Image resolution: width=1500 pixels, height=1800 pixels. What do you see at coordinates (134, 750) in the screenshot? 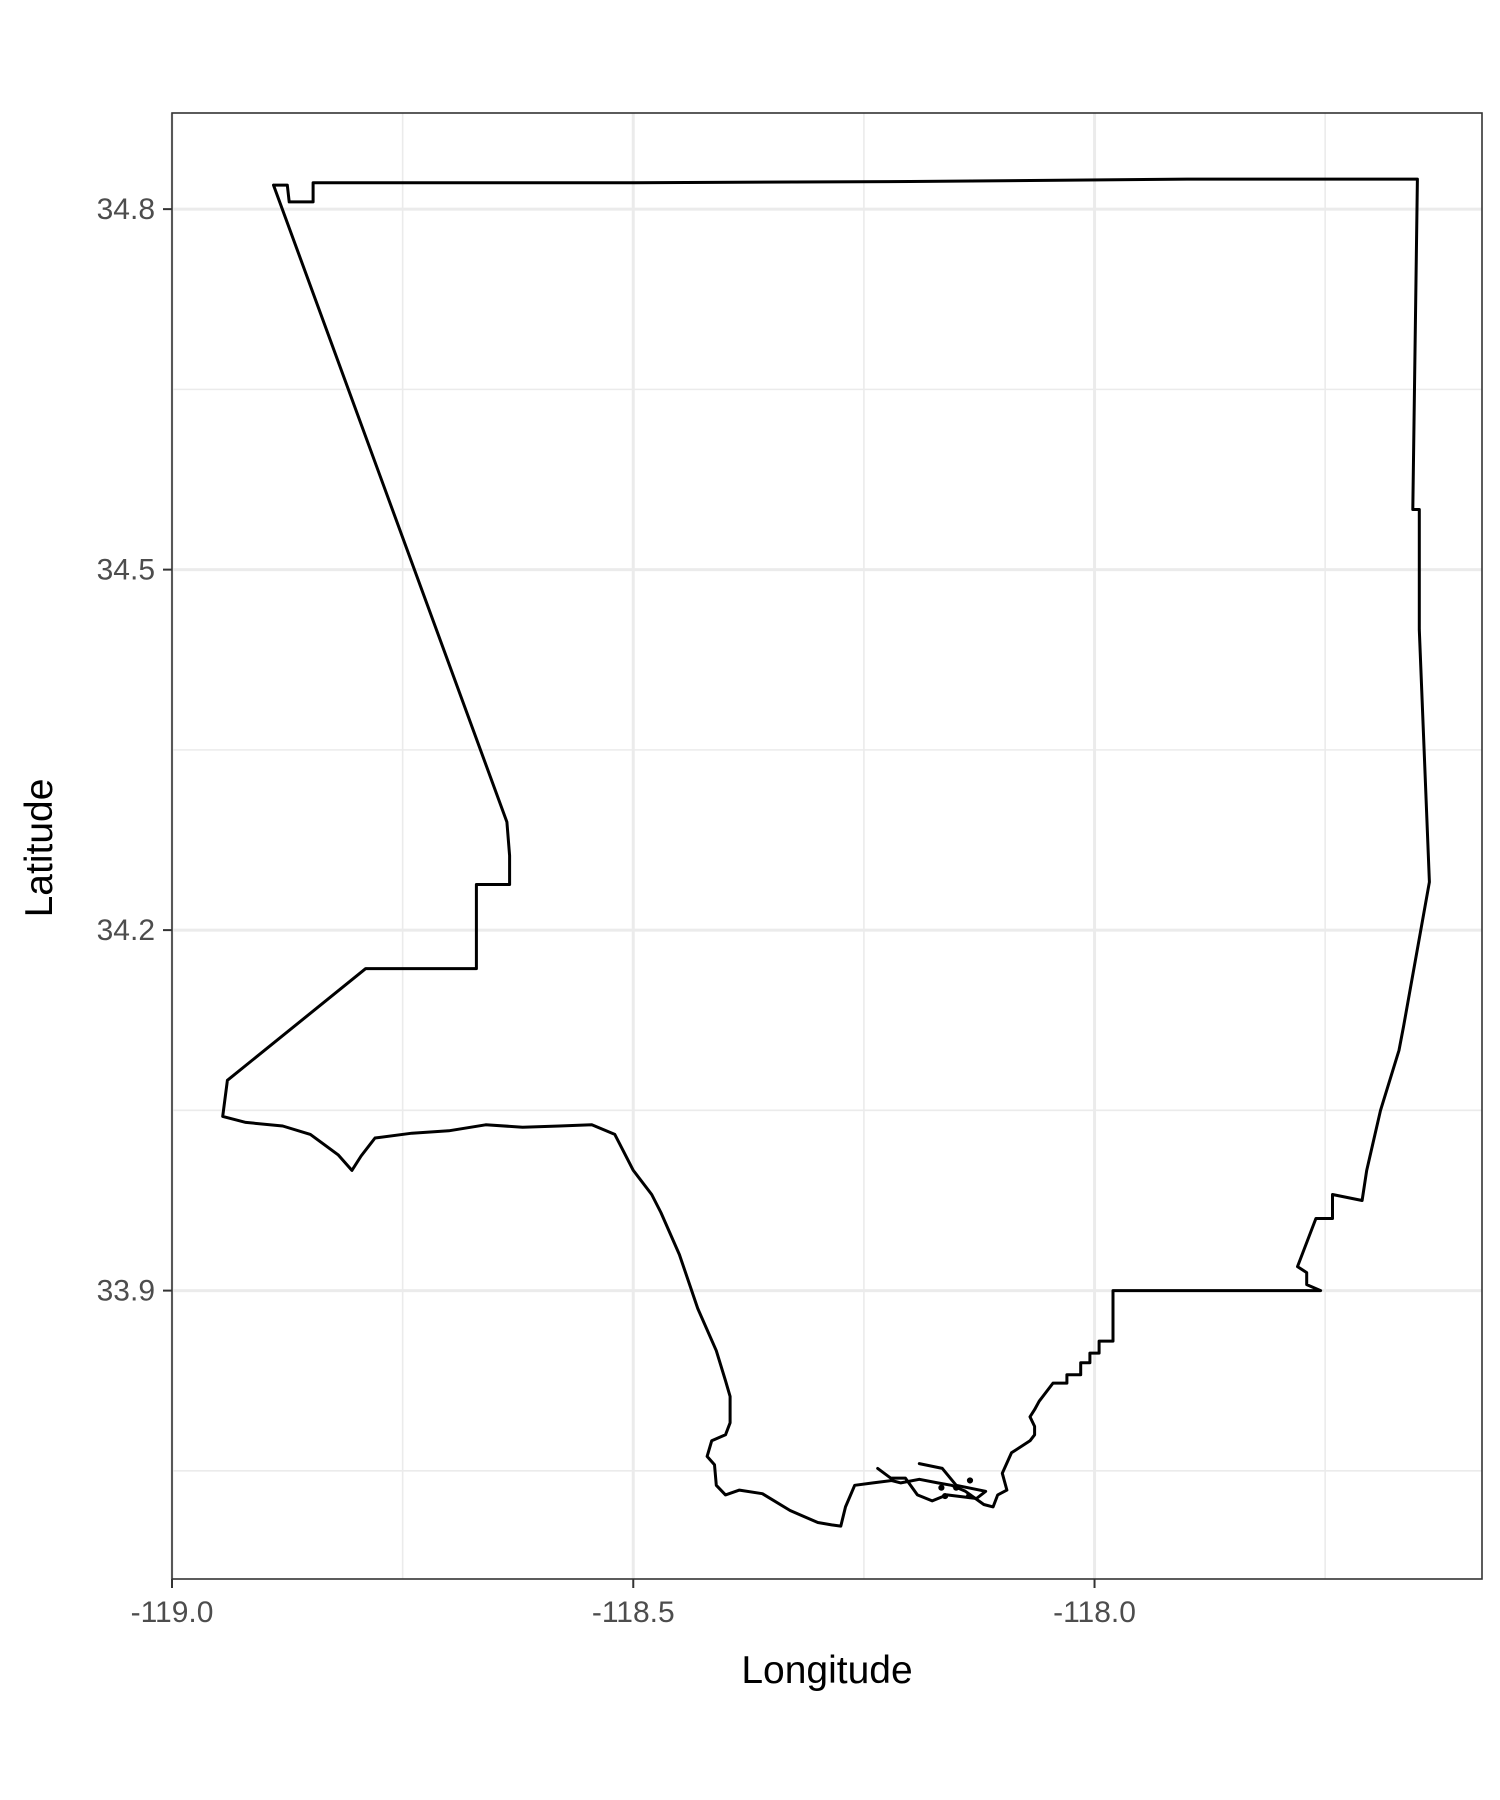
I see `y-axis: 33.9 34.2 34.5 34.8` at bounding box center [134, 750].